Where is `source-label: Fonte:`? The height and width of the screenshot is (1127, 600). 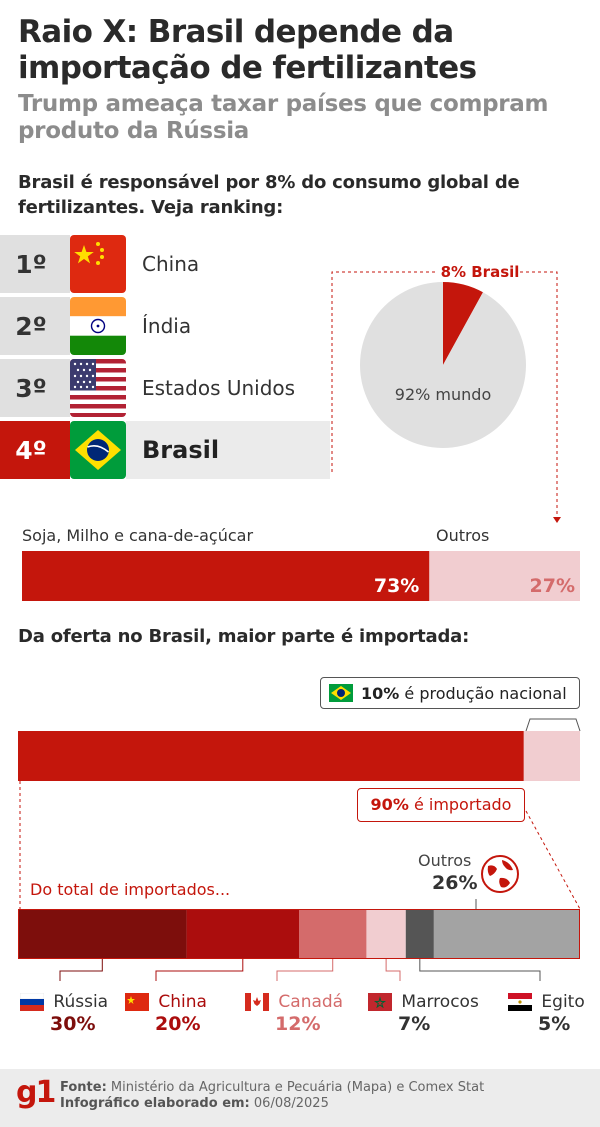
source-label: Fonte: is located at coordinates (83, 1087).